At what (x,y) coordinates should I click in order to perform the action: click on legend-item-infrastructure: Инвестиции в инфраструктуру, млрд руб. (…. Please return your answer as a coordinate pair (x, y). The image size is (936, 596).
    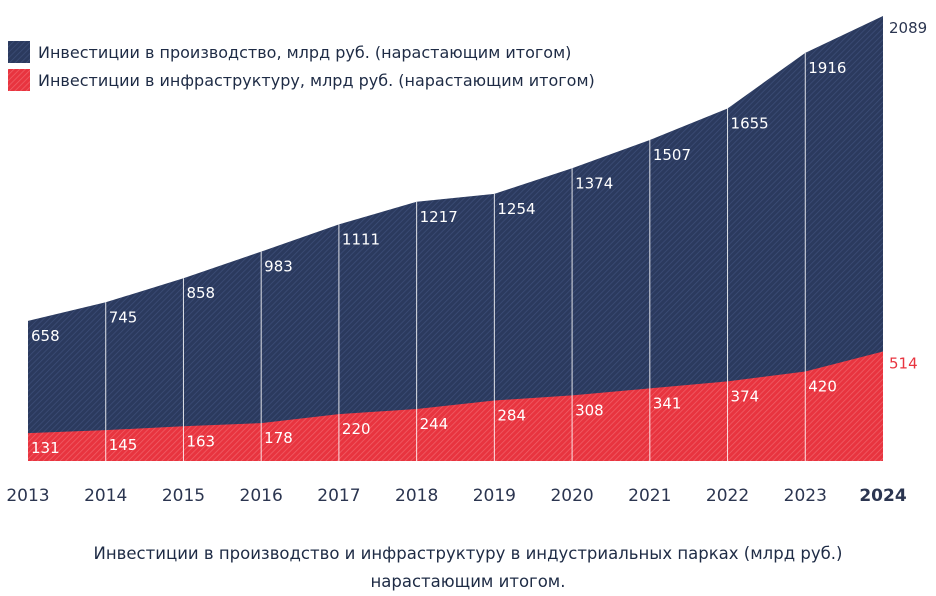
    Looking at the image, I should click on (301, 80).